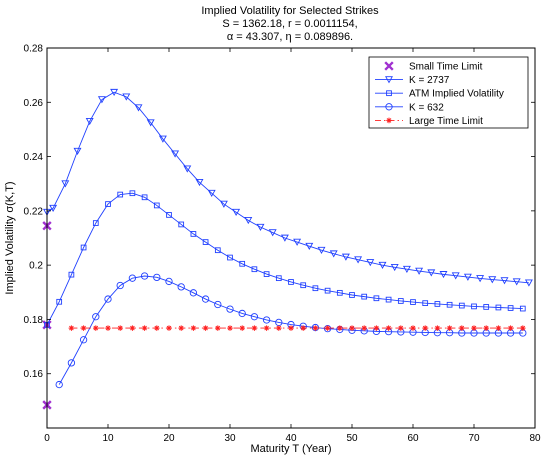 The height and width of the screenshot is (455, 545). I want to click on legend-label-4: Large Time Limit, so click(446, 121).